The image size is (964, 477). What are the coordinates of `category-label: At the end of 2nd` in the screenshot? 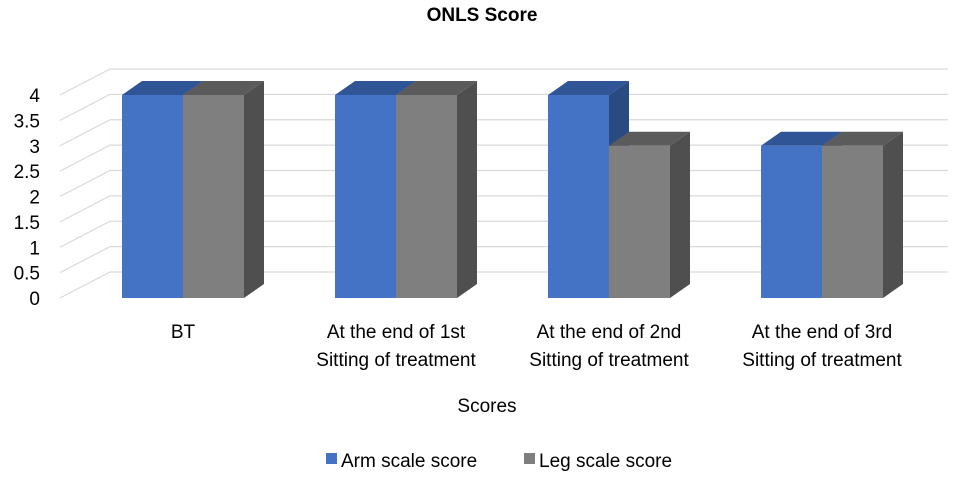 It's located at (609, 332).